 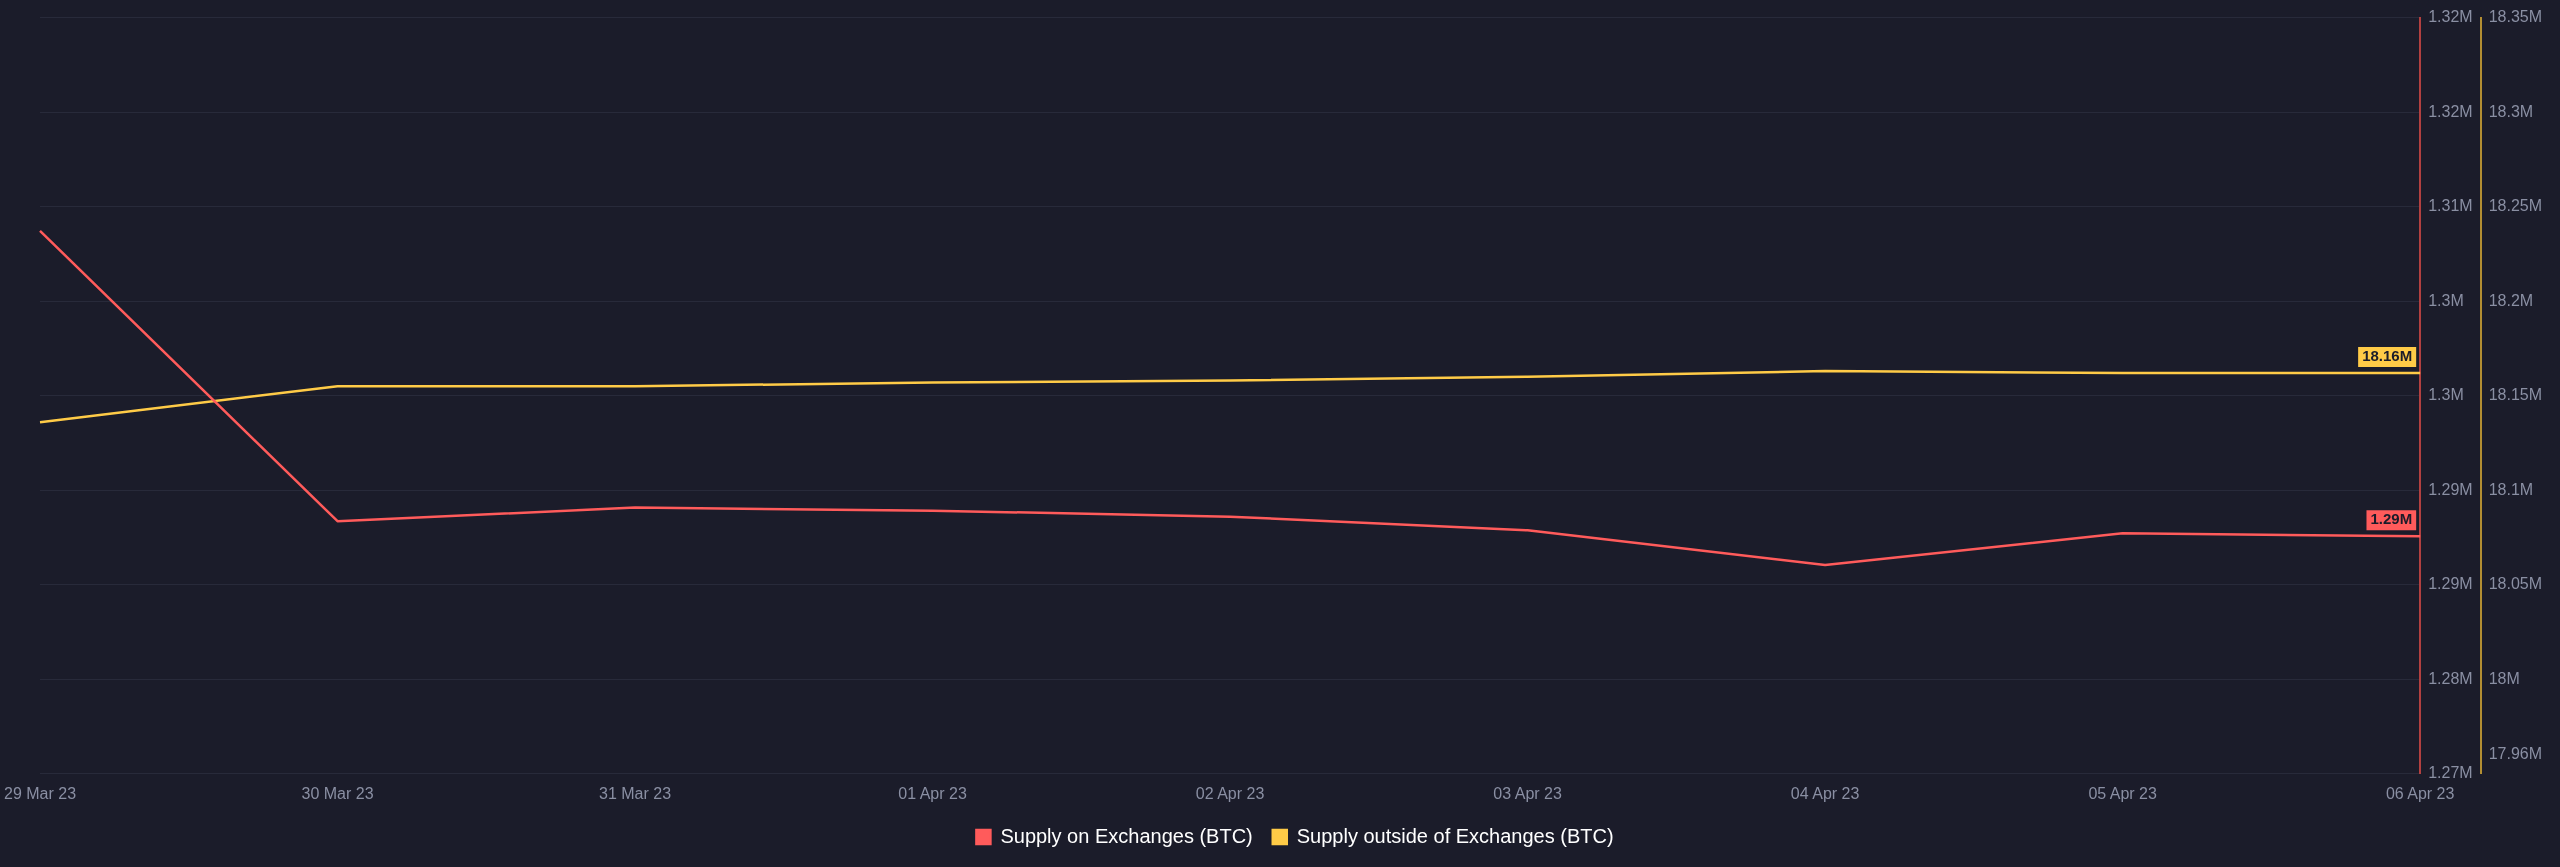 What do you see at coordinates (2391, 519) in the screenshot?
I see `data-label: 1.29M` at bounding box center [2391, 519].